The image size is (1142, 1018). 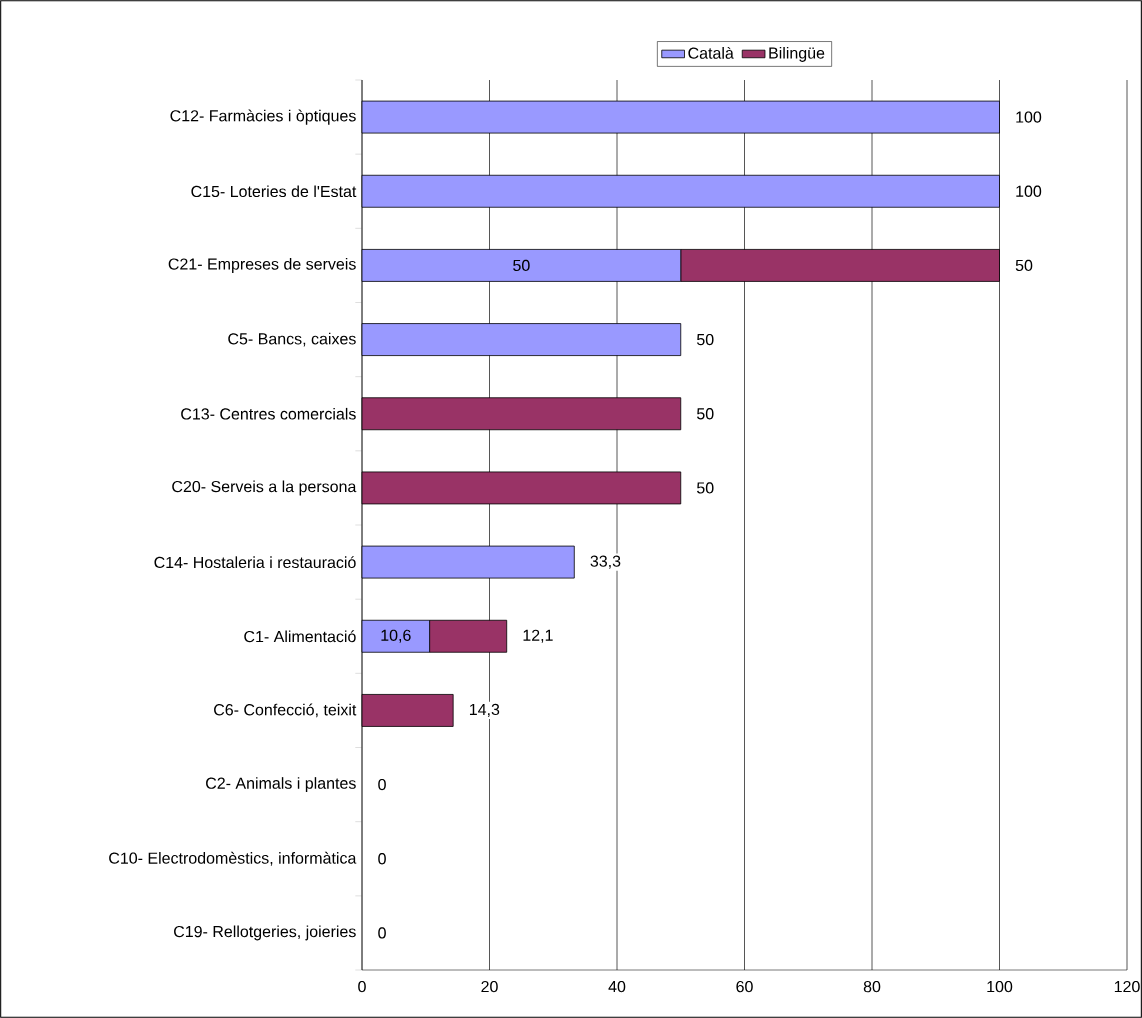 What do you see at coordinates (1000, 986) in the screenshot?
I see `x-tick-label: 100` at bounding box center [1000, 986].